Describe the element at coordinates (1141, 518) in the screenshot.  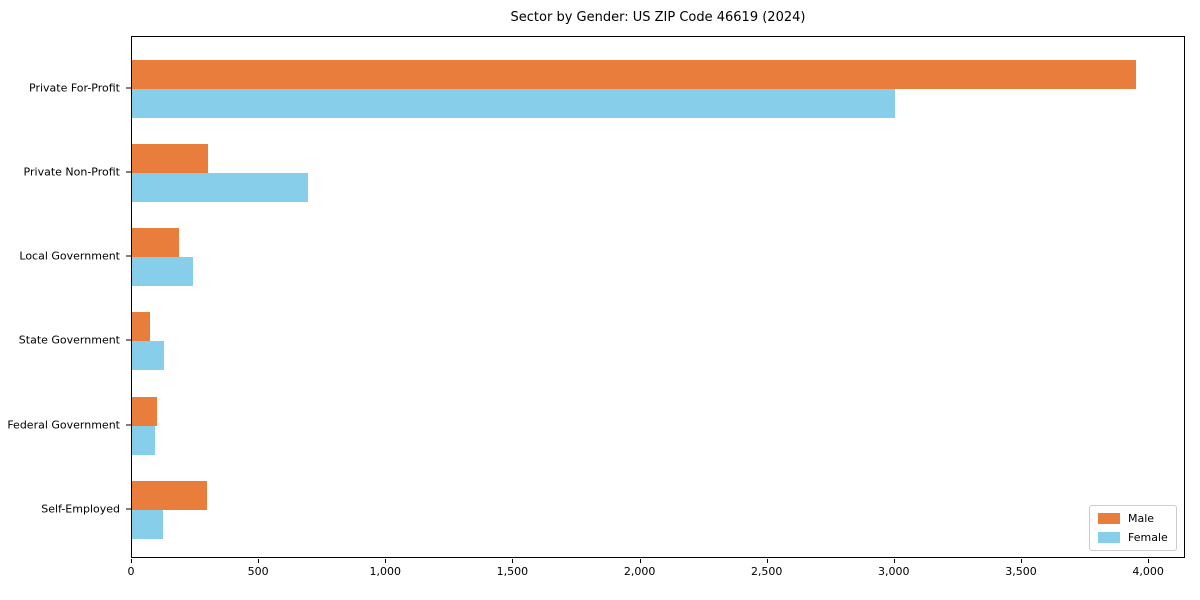
I see `legend-label: Male` at that location.